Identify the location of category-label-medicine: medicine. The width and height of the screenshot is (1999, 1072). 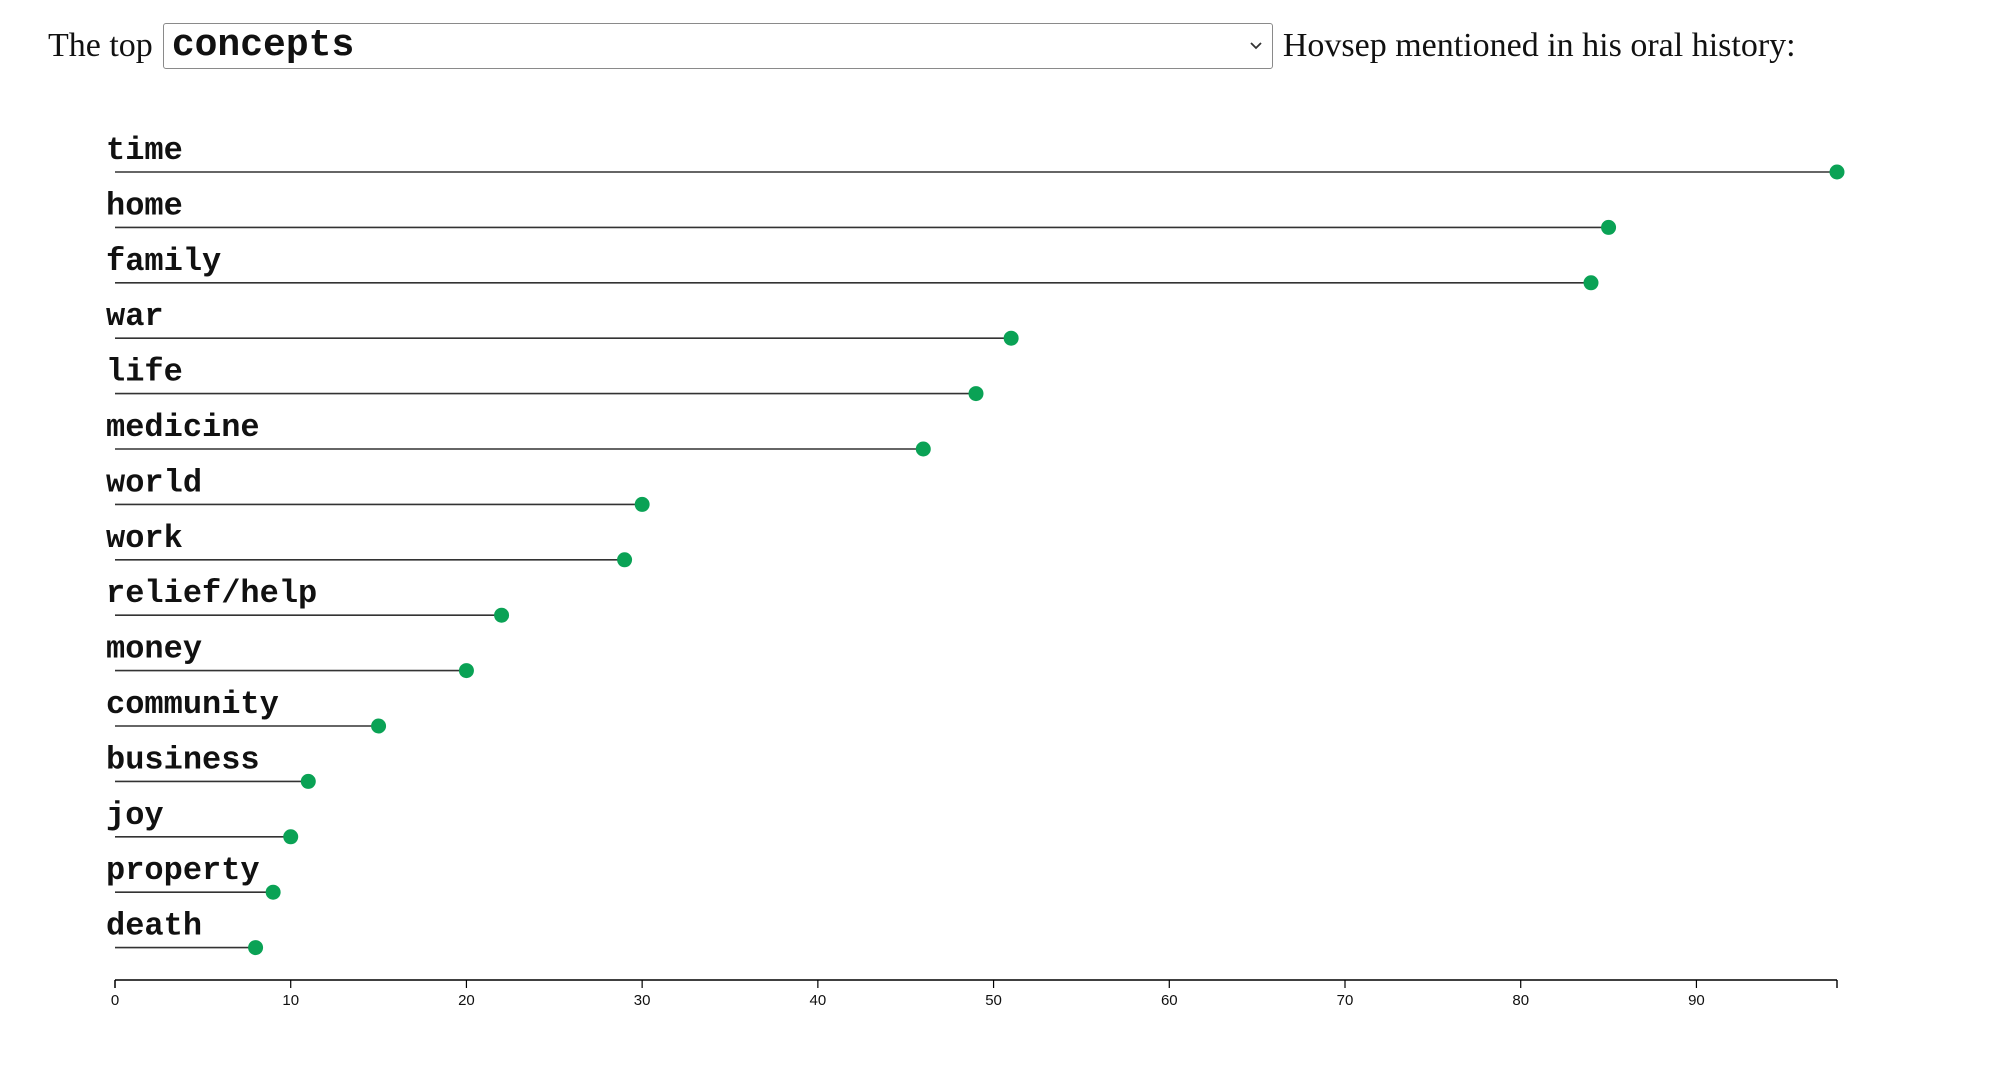
(183, 427).